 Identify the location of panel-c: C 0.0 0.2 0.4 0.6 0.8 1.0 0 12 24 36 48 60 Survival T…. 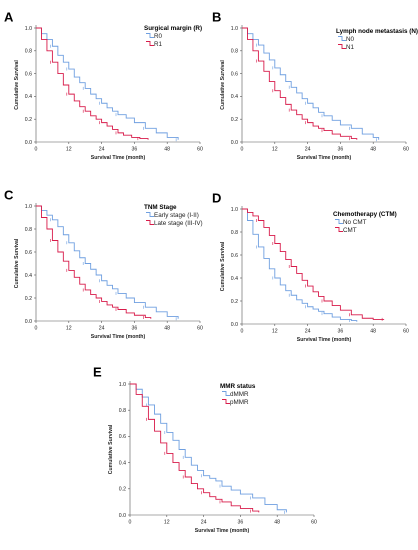
(103, 264).